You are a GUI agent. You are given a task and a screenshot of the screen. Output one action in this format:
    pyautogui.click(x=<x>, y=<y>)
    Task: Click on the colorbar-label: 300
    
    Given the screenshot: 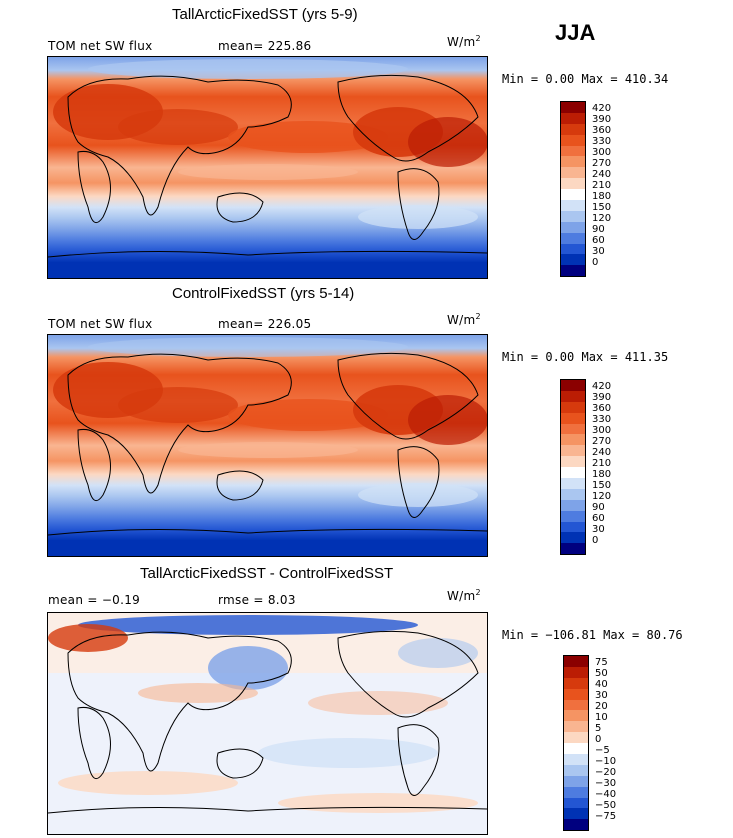 What is the action you would take?
    pyautogui.click(x=602, y=152)
    